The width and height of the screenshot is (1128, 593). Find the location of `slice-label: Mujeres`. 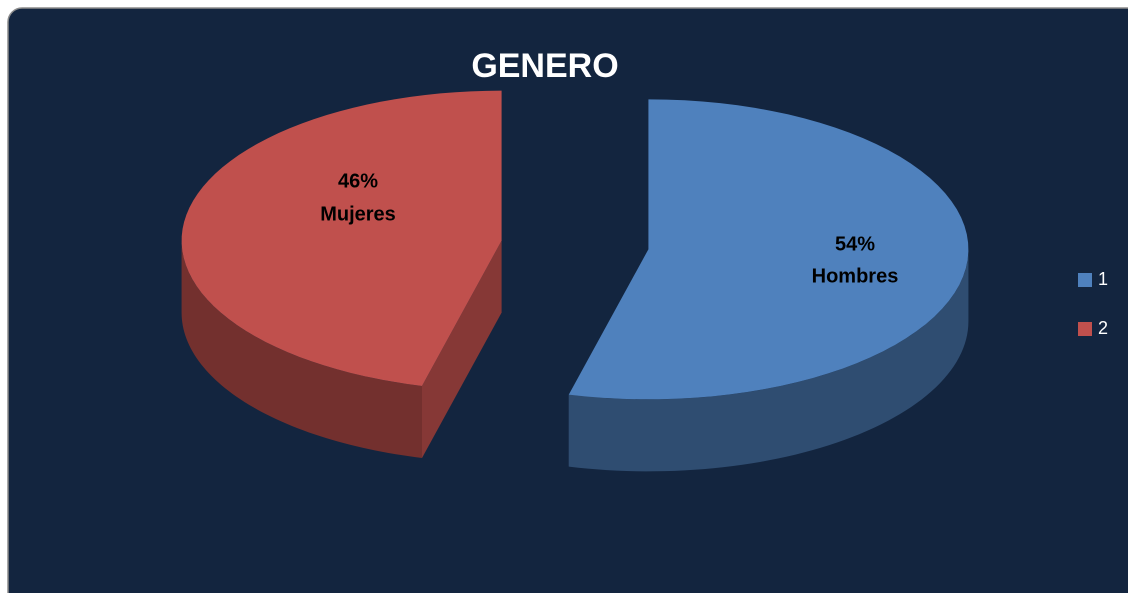

slice-label: Mujeres is located at coordinates (358, 214).